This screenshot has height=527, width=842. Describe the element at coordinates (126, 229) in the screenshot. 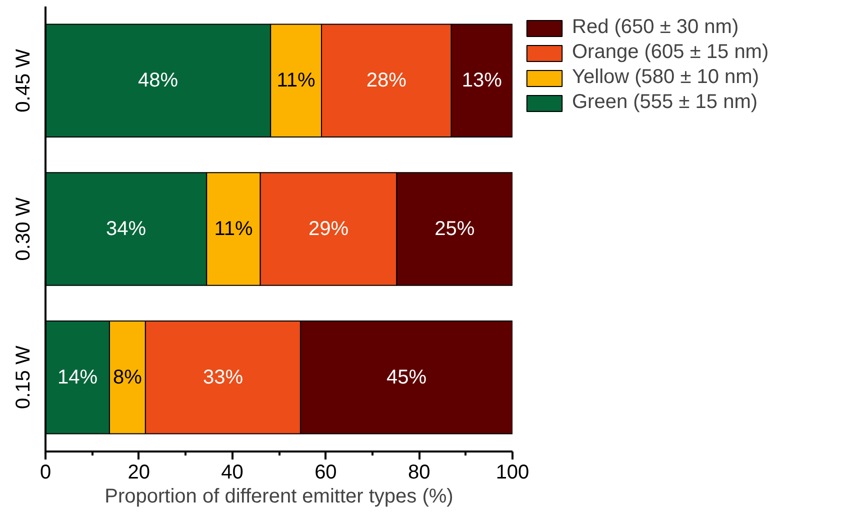

I see `data-label: 34%` at that location.